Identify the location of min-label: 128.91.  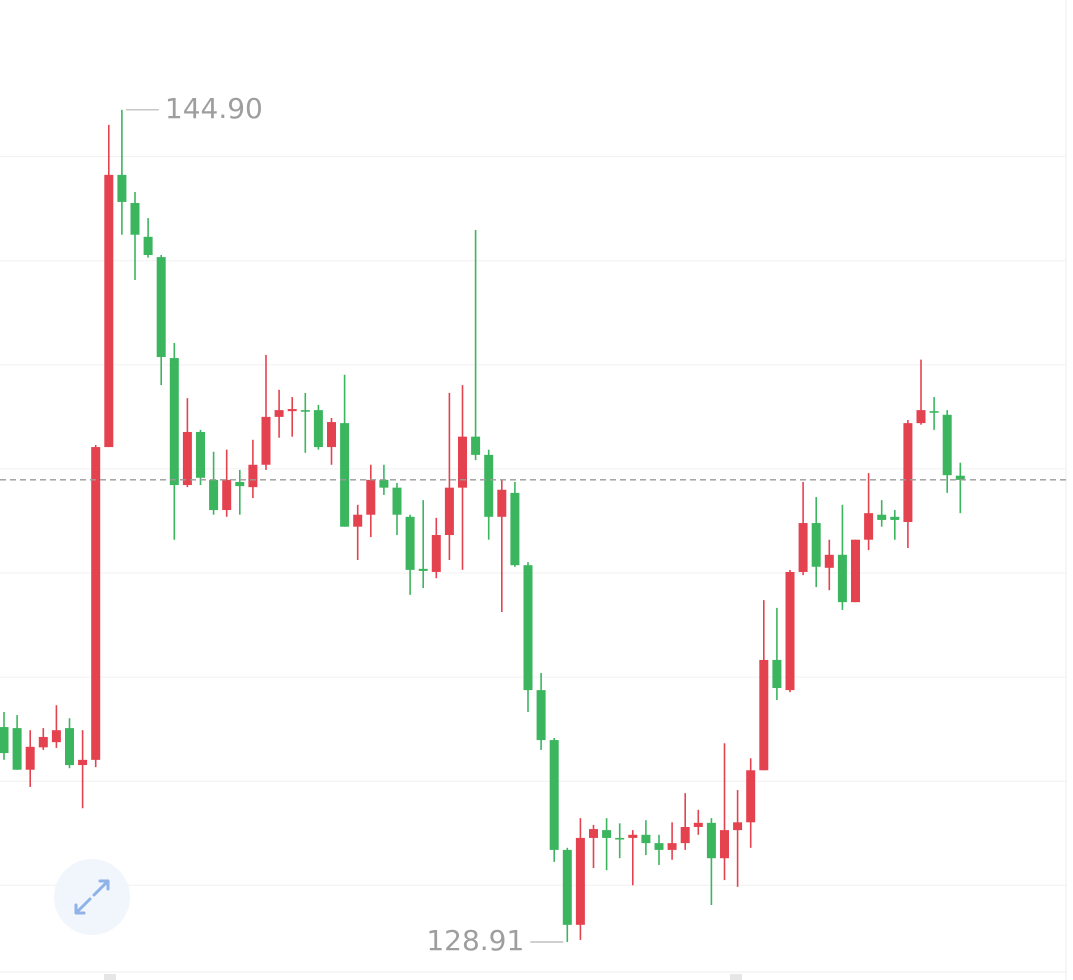
(475, 940).